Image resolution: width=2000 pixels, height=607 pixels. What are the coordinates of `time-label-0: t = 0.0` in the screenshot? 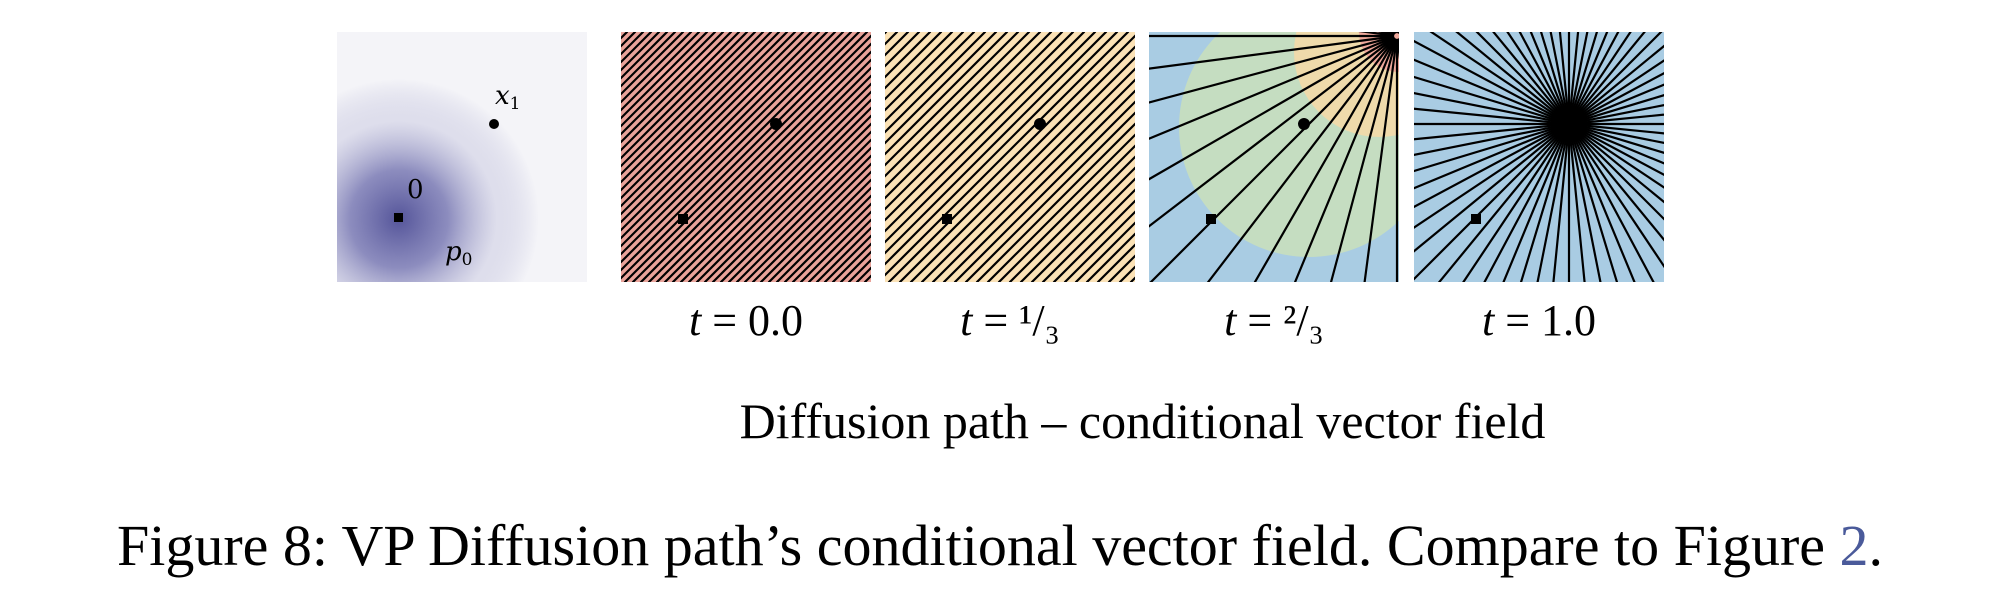 It's located at (746, 320).